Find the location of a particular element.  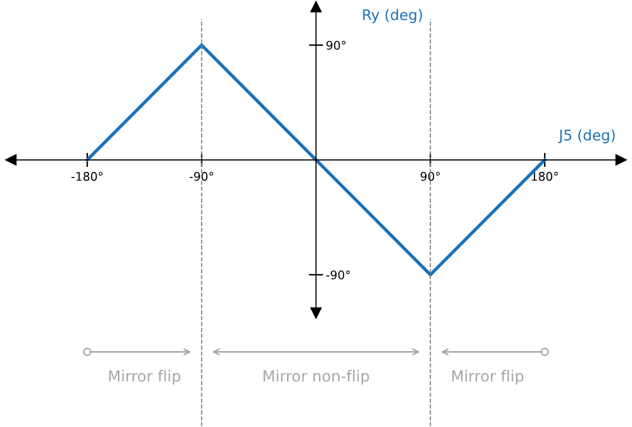

y-axis-title: Ry (deg) is located at coordinates (392, 16).